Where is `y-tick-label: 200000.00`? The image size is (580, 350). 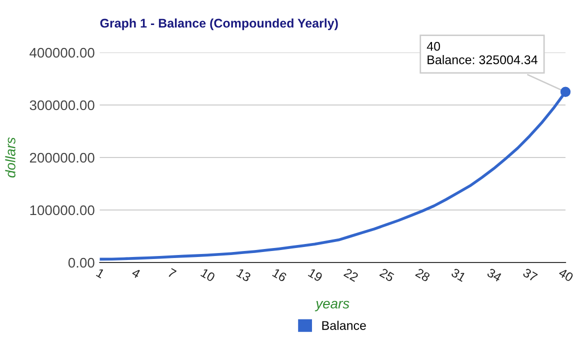
y-tick-label: 200000.00 is located at coordinates (62, 157).